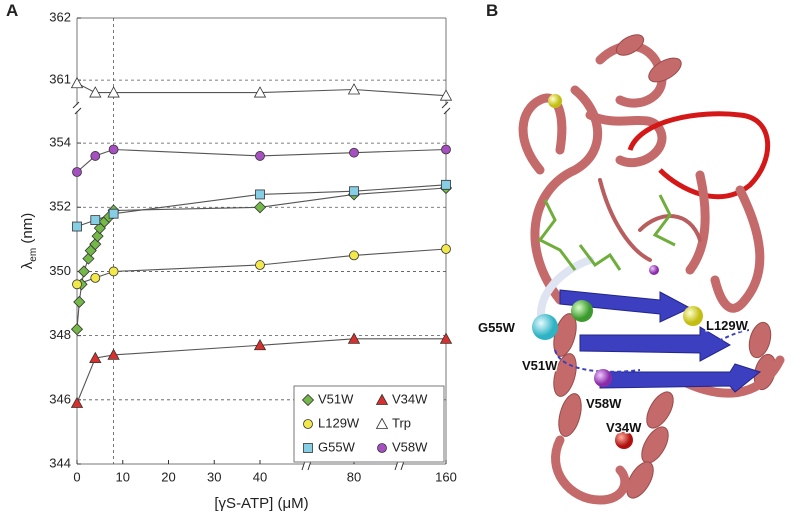 The image size is (800, 532). I want to click on y-tick-label: 361, so click(60, 79).